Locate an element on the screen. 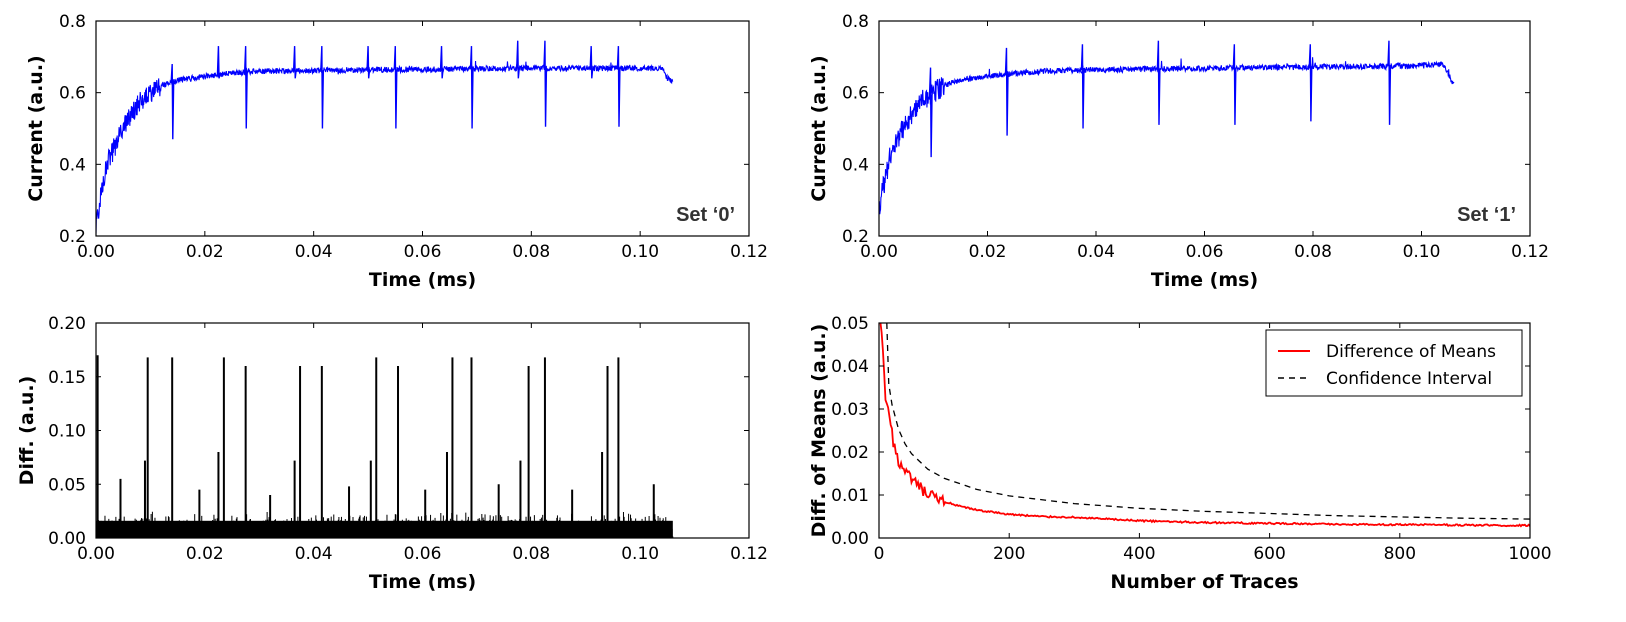  set-label: Set ‘1’ is located at coordinates (1486, 215).